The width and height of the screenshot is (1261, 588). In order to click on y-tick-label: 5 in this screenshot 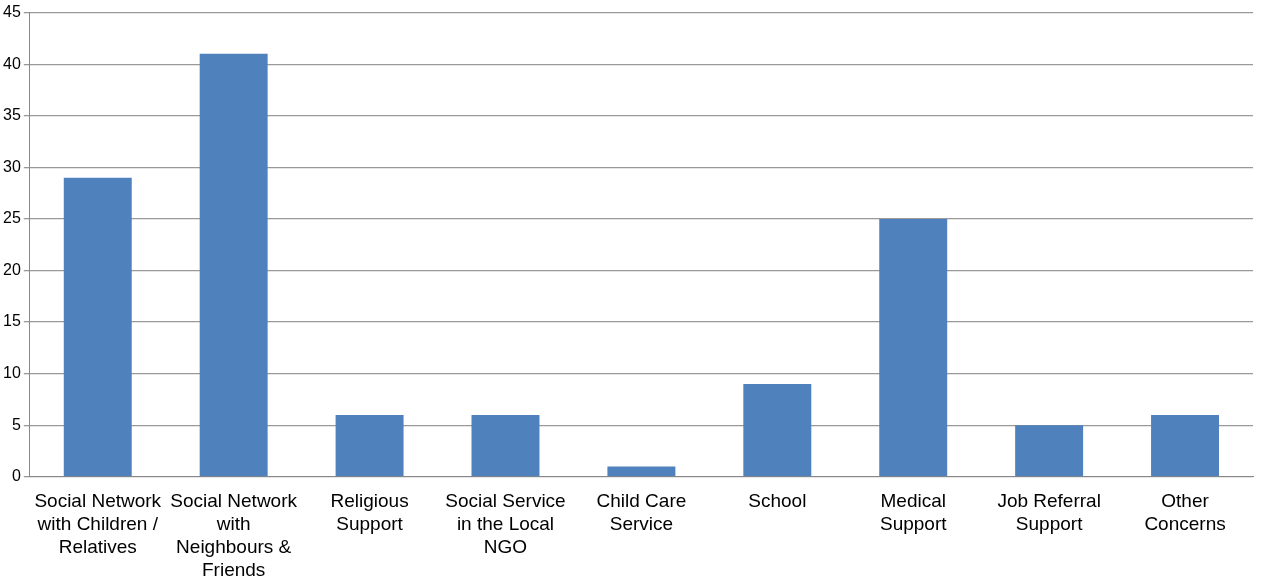, I will do `click(16, 424)`.